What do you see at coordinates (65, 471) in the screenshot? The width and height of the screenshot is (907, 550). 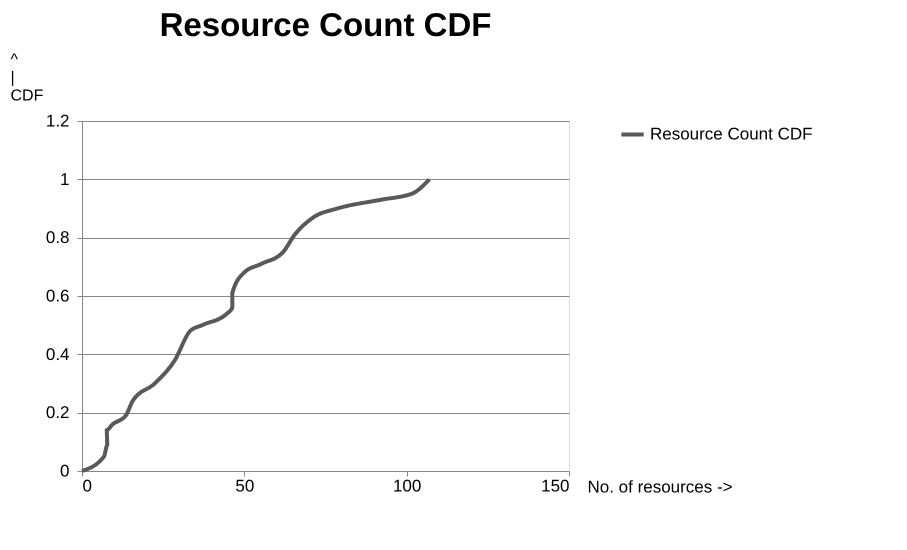 I see `y-tick-label: 0` at bounding box center [65, 471].